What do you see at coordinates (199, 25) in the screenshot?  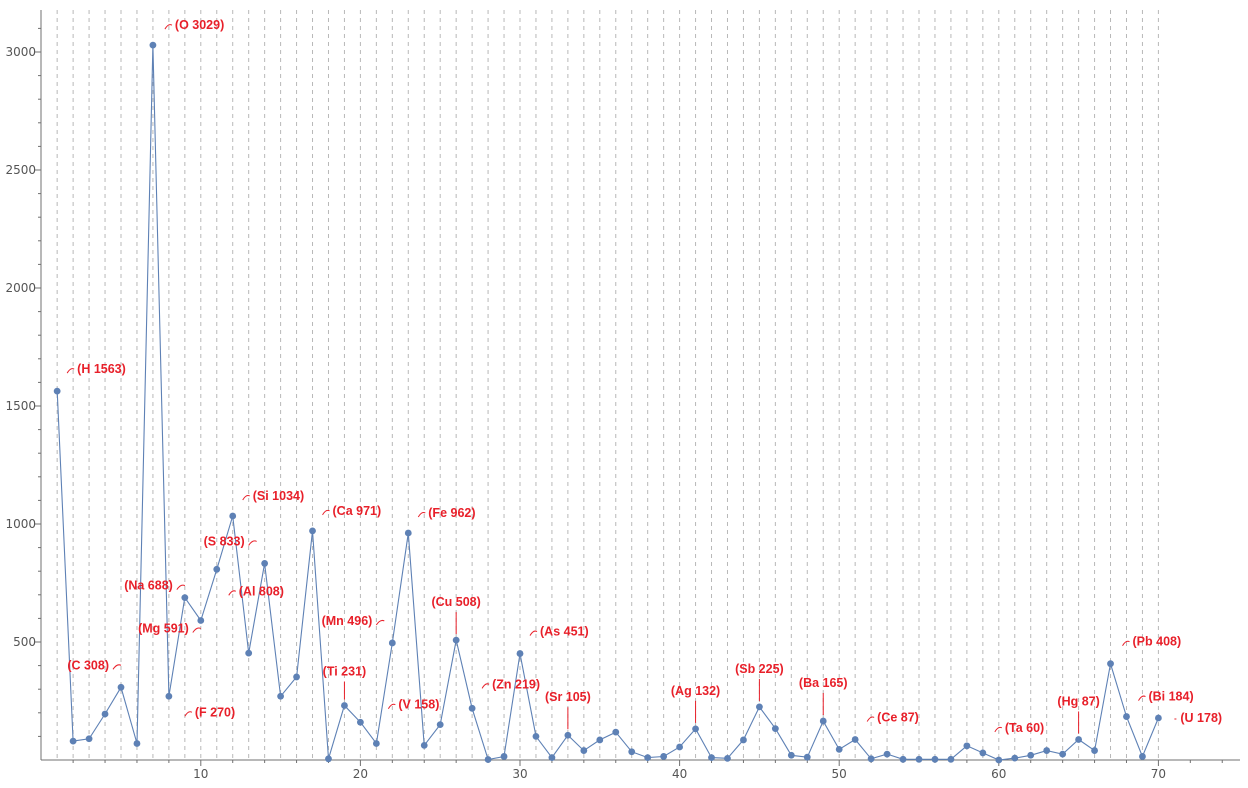 I see `point-label: (O 3029)` at bounding box center [199, 25].